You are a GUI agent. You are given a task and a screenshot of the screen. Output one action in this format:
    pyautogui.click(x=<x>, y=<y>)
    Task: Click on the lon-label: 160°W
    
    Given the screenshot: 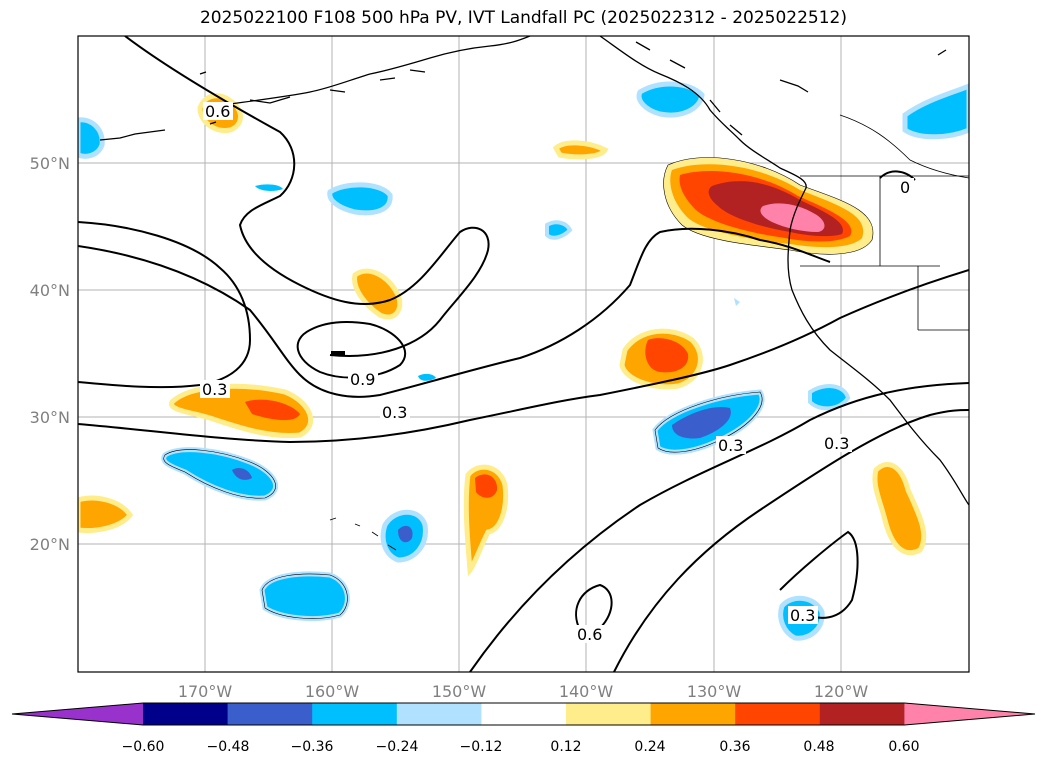 What is the action you would take?
    pyautogui.click(x=332, y=691)
    